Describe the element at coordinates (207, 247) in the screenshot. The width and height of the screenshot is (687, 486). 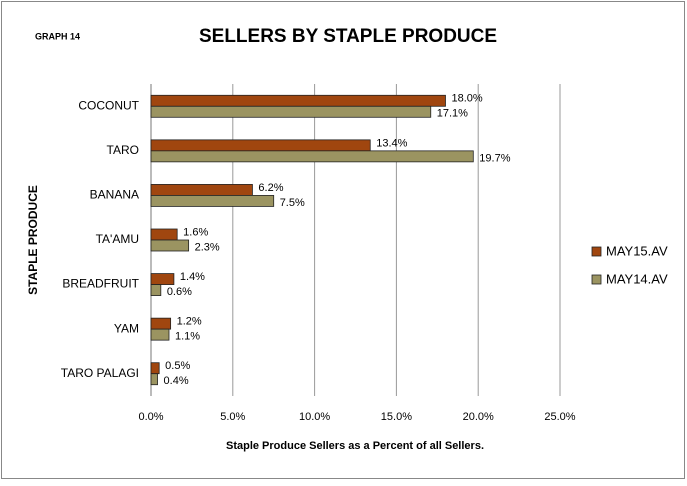
I see `value-label: 2.3%` at that location.